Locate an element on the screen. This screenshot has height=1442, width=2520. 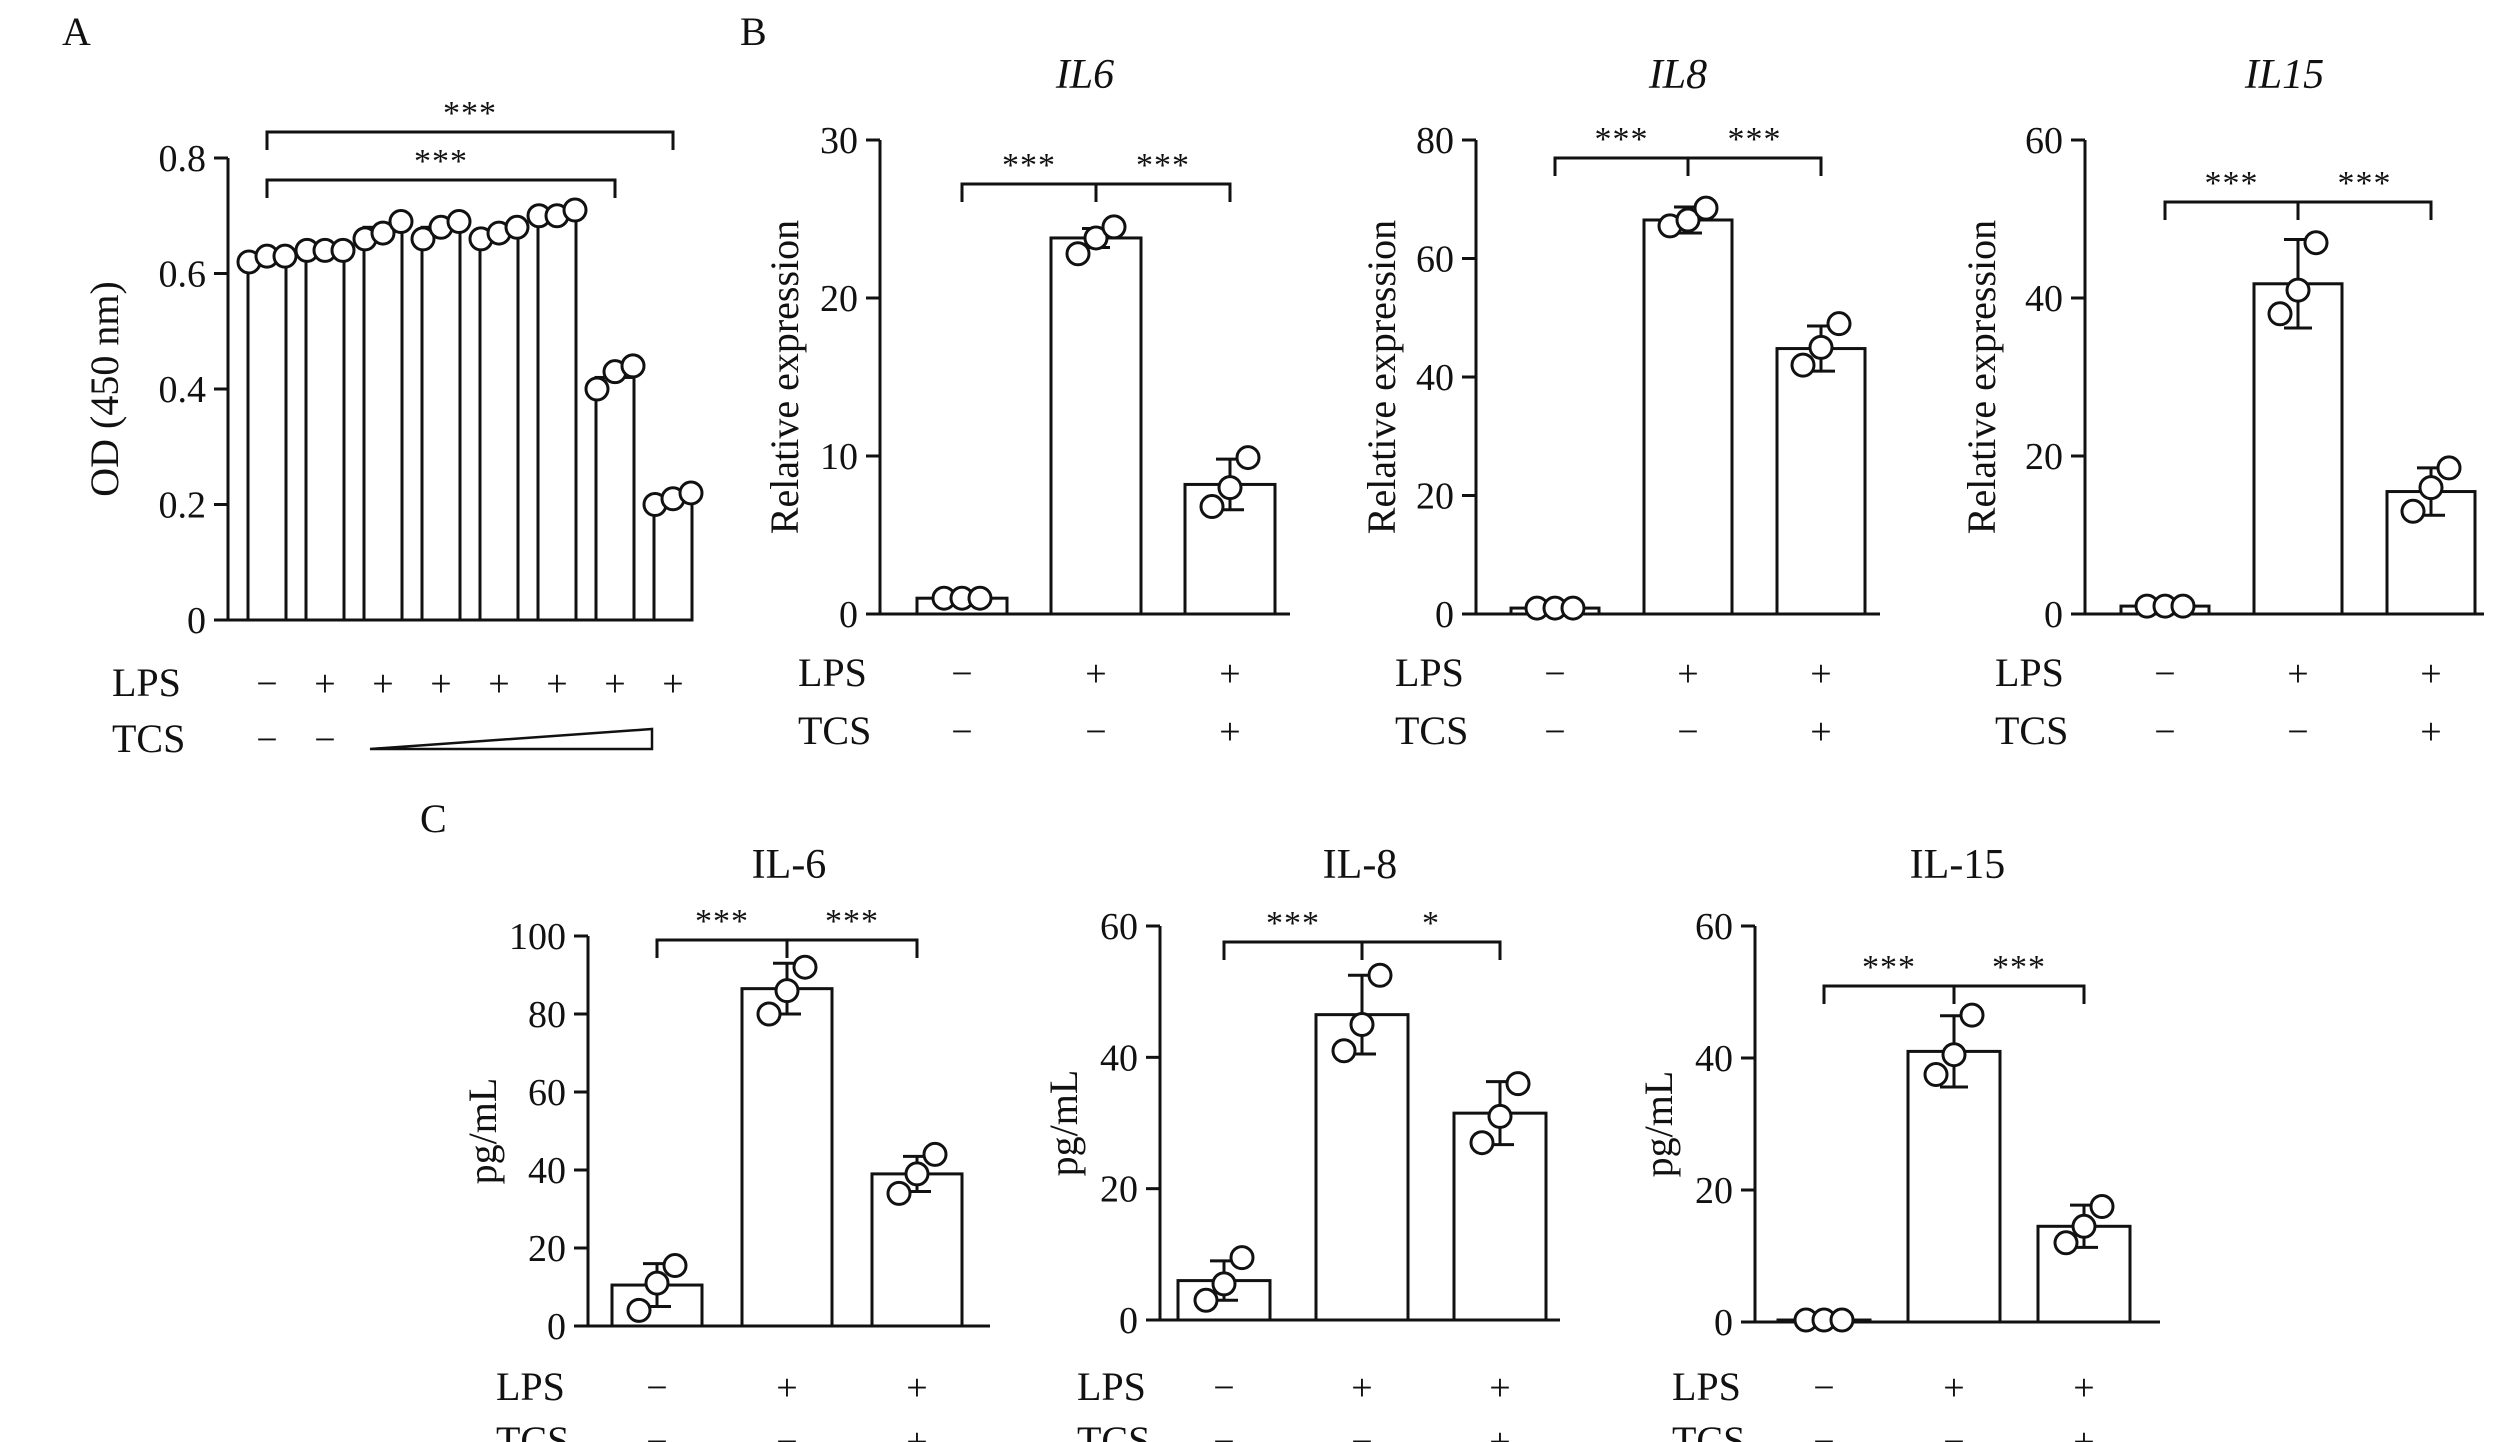
significance-label: * is located at coordinates (1431, 923).